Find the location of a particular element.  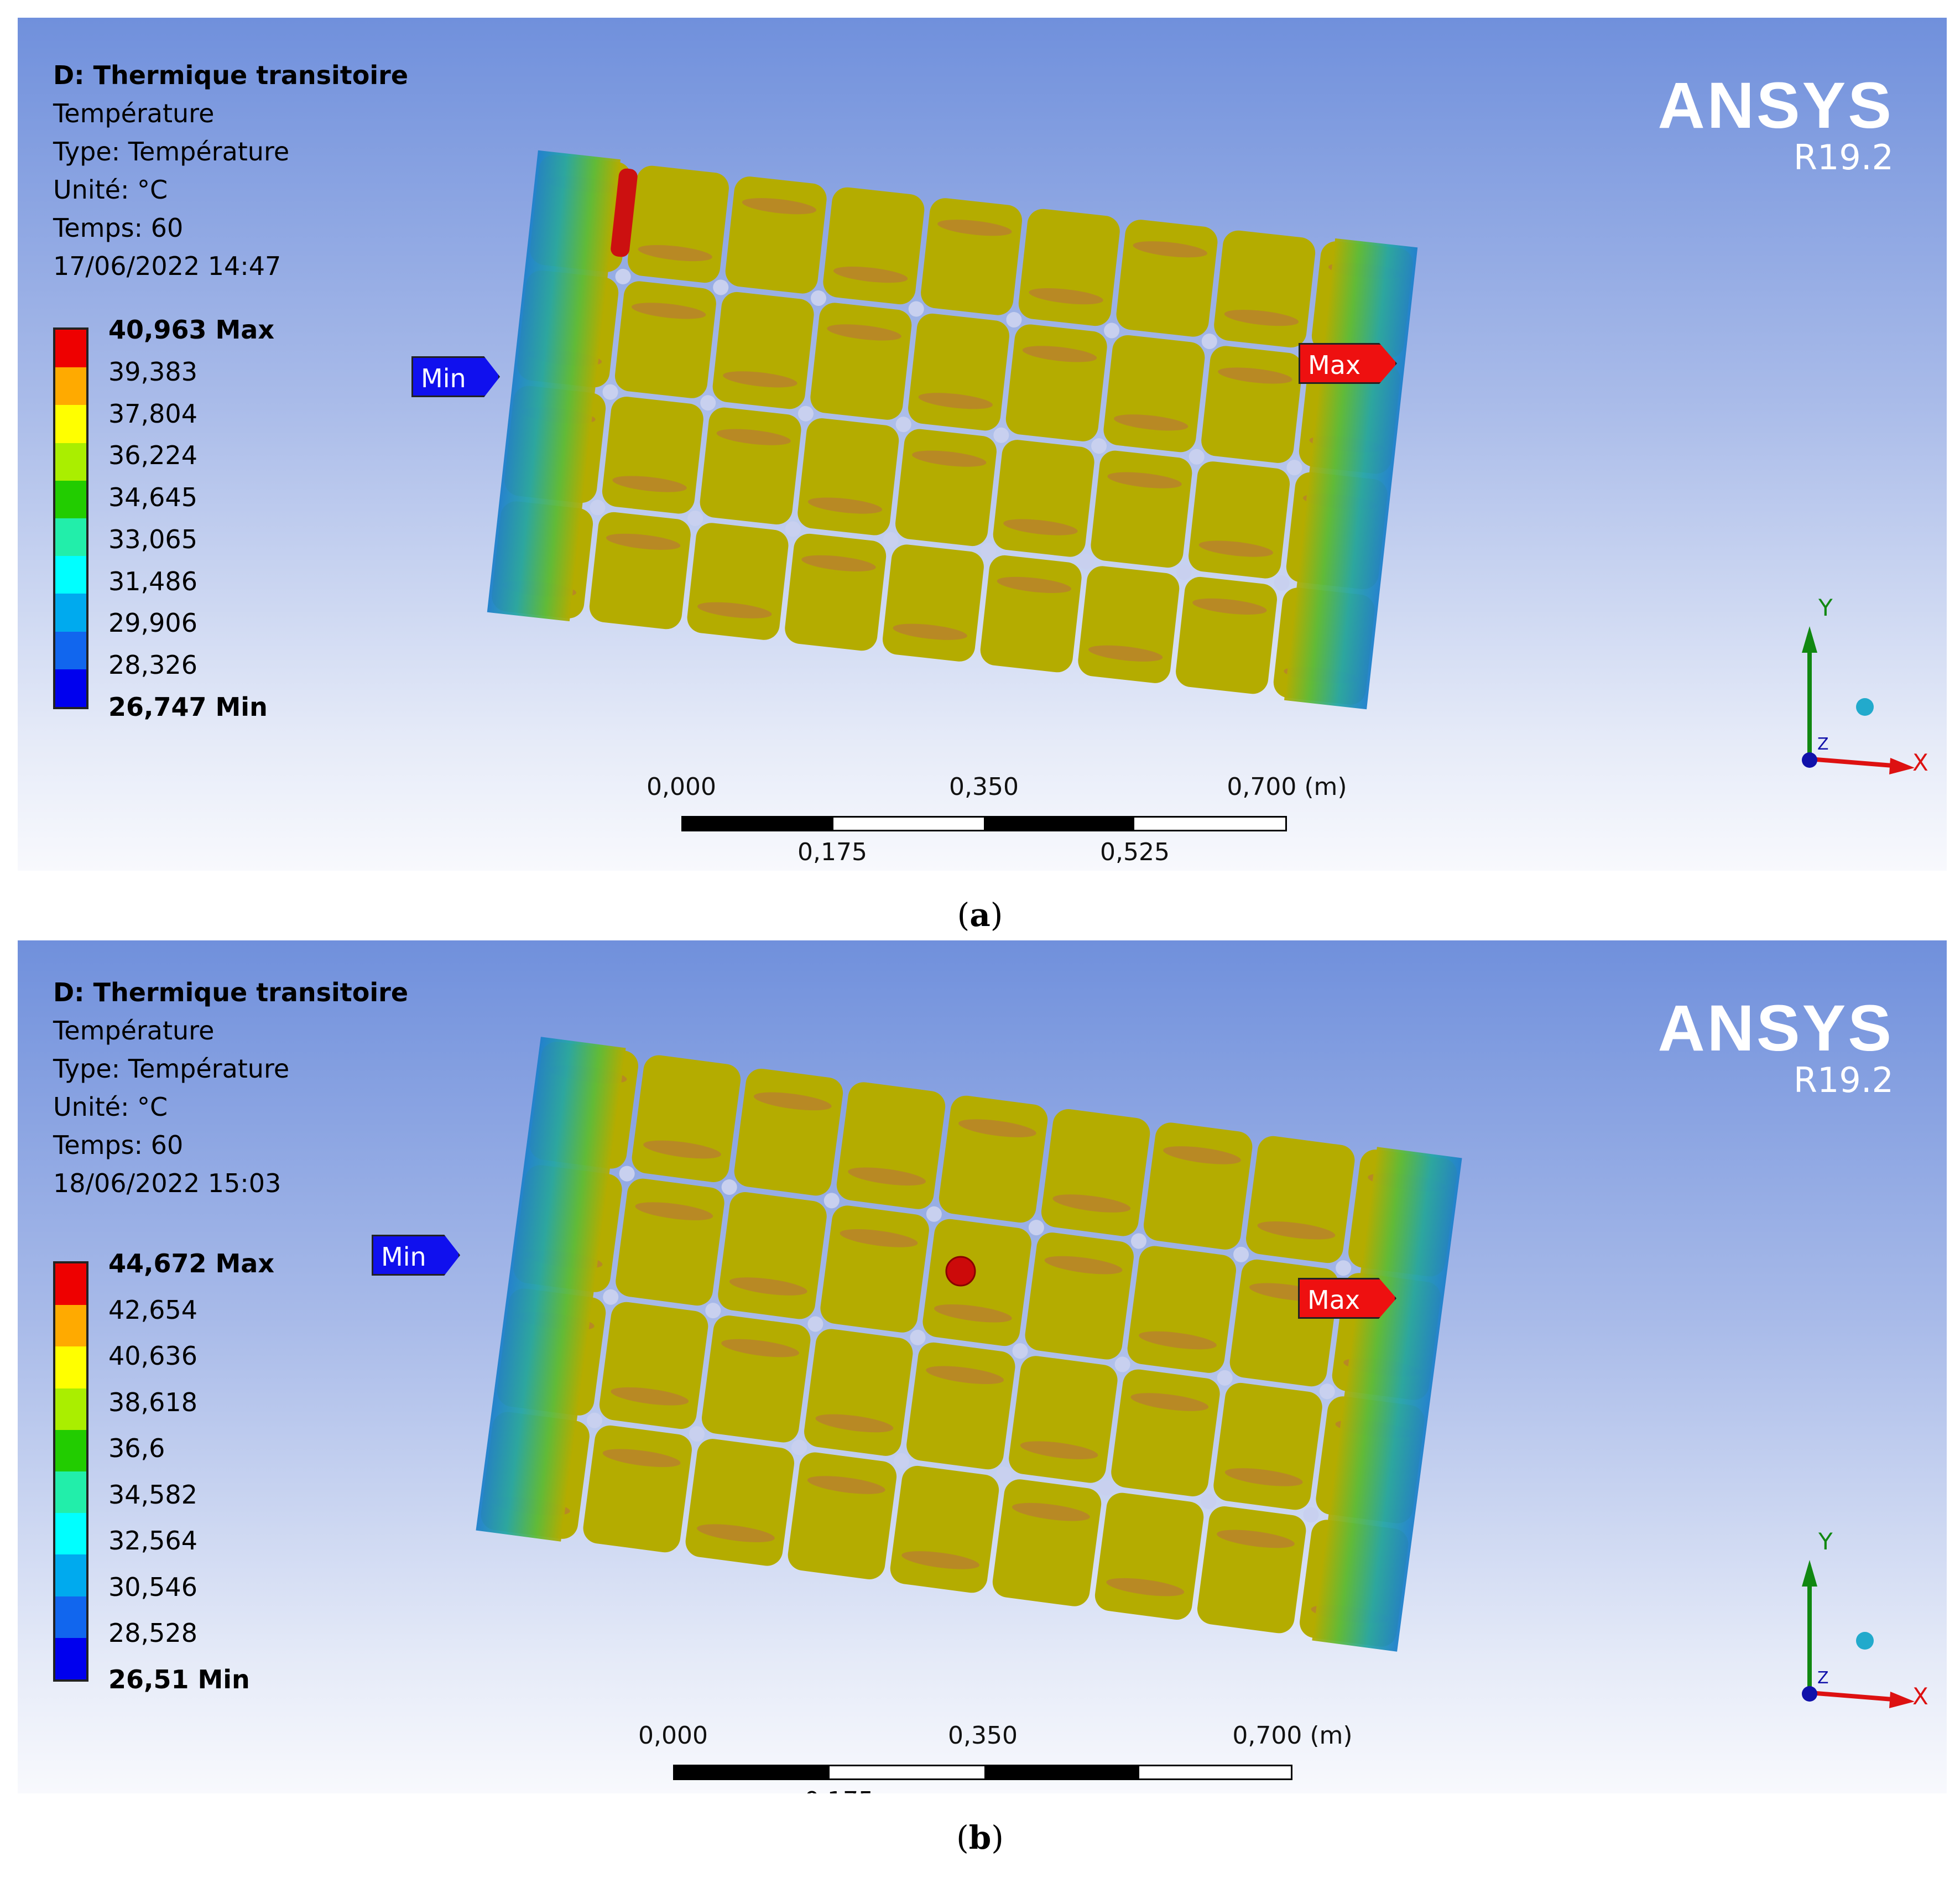

legend-value-label: 42,654 is located at coordinates (152, 1309).